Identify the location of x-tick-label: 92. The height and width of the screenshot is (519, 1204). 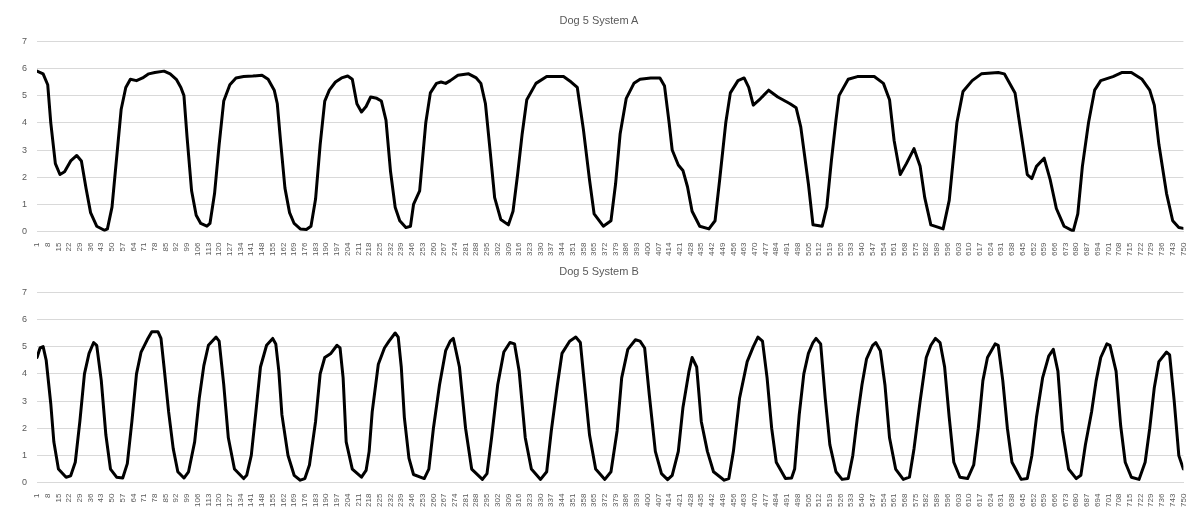
(176, 498).